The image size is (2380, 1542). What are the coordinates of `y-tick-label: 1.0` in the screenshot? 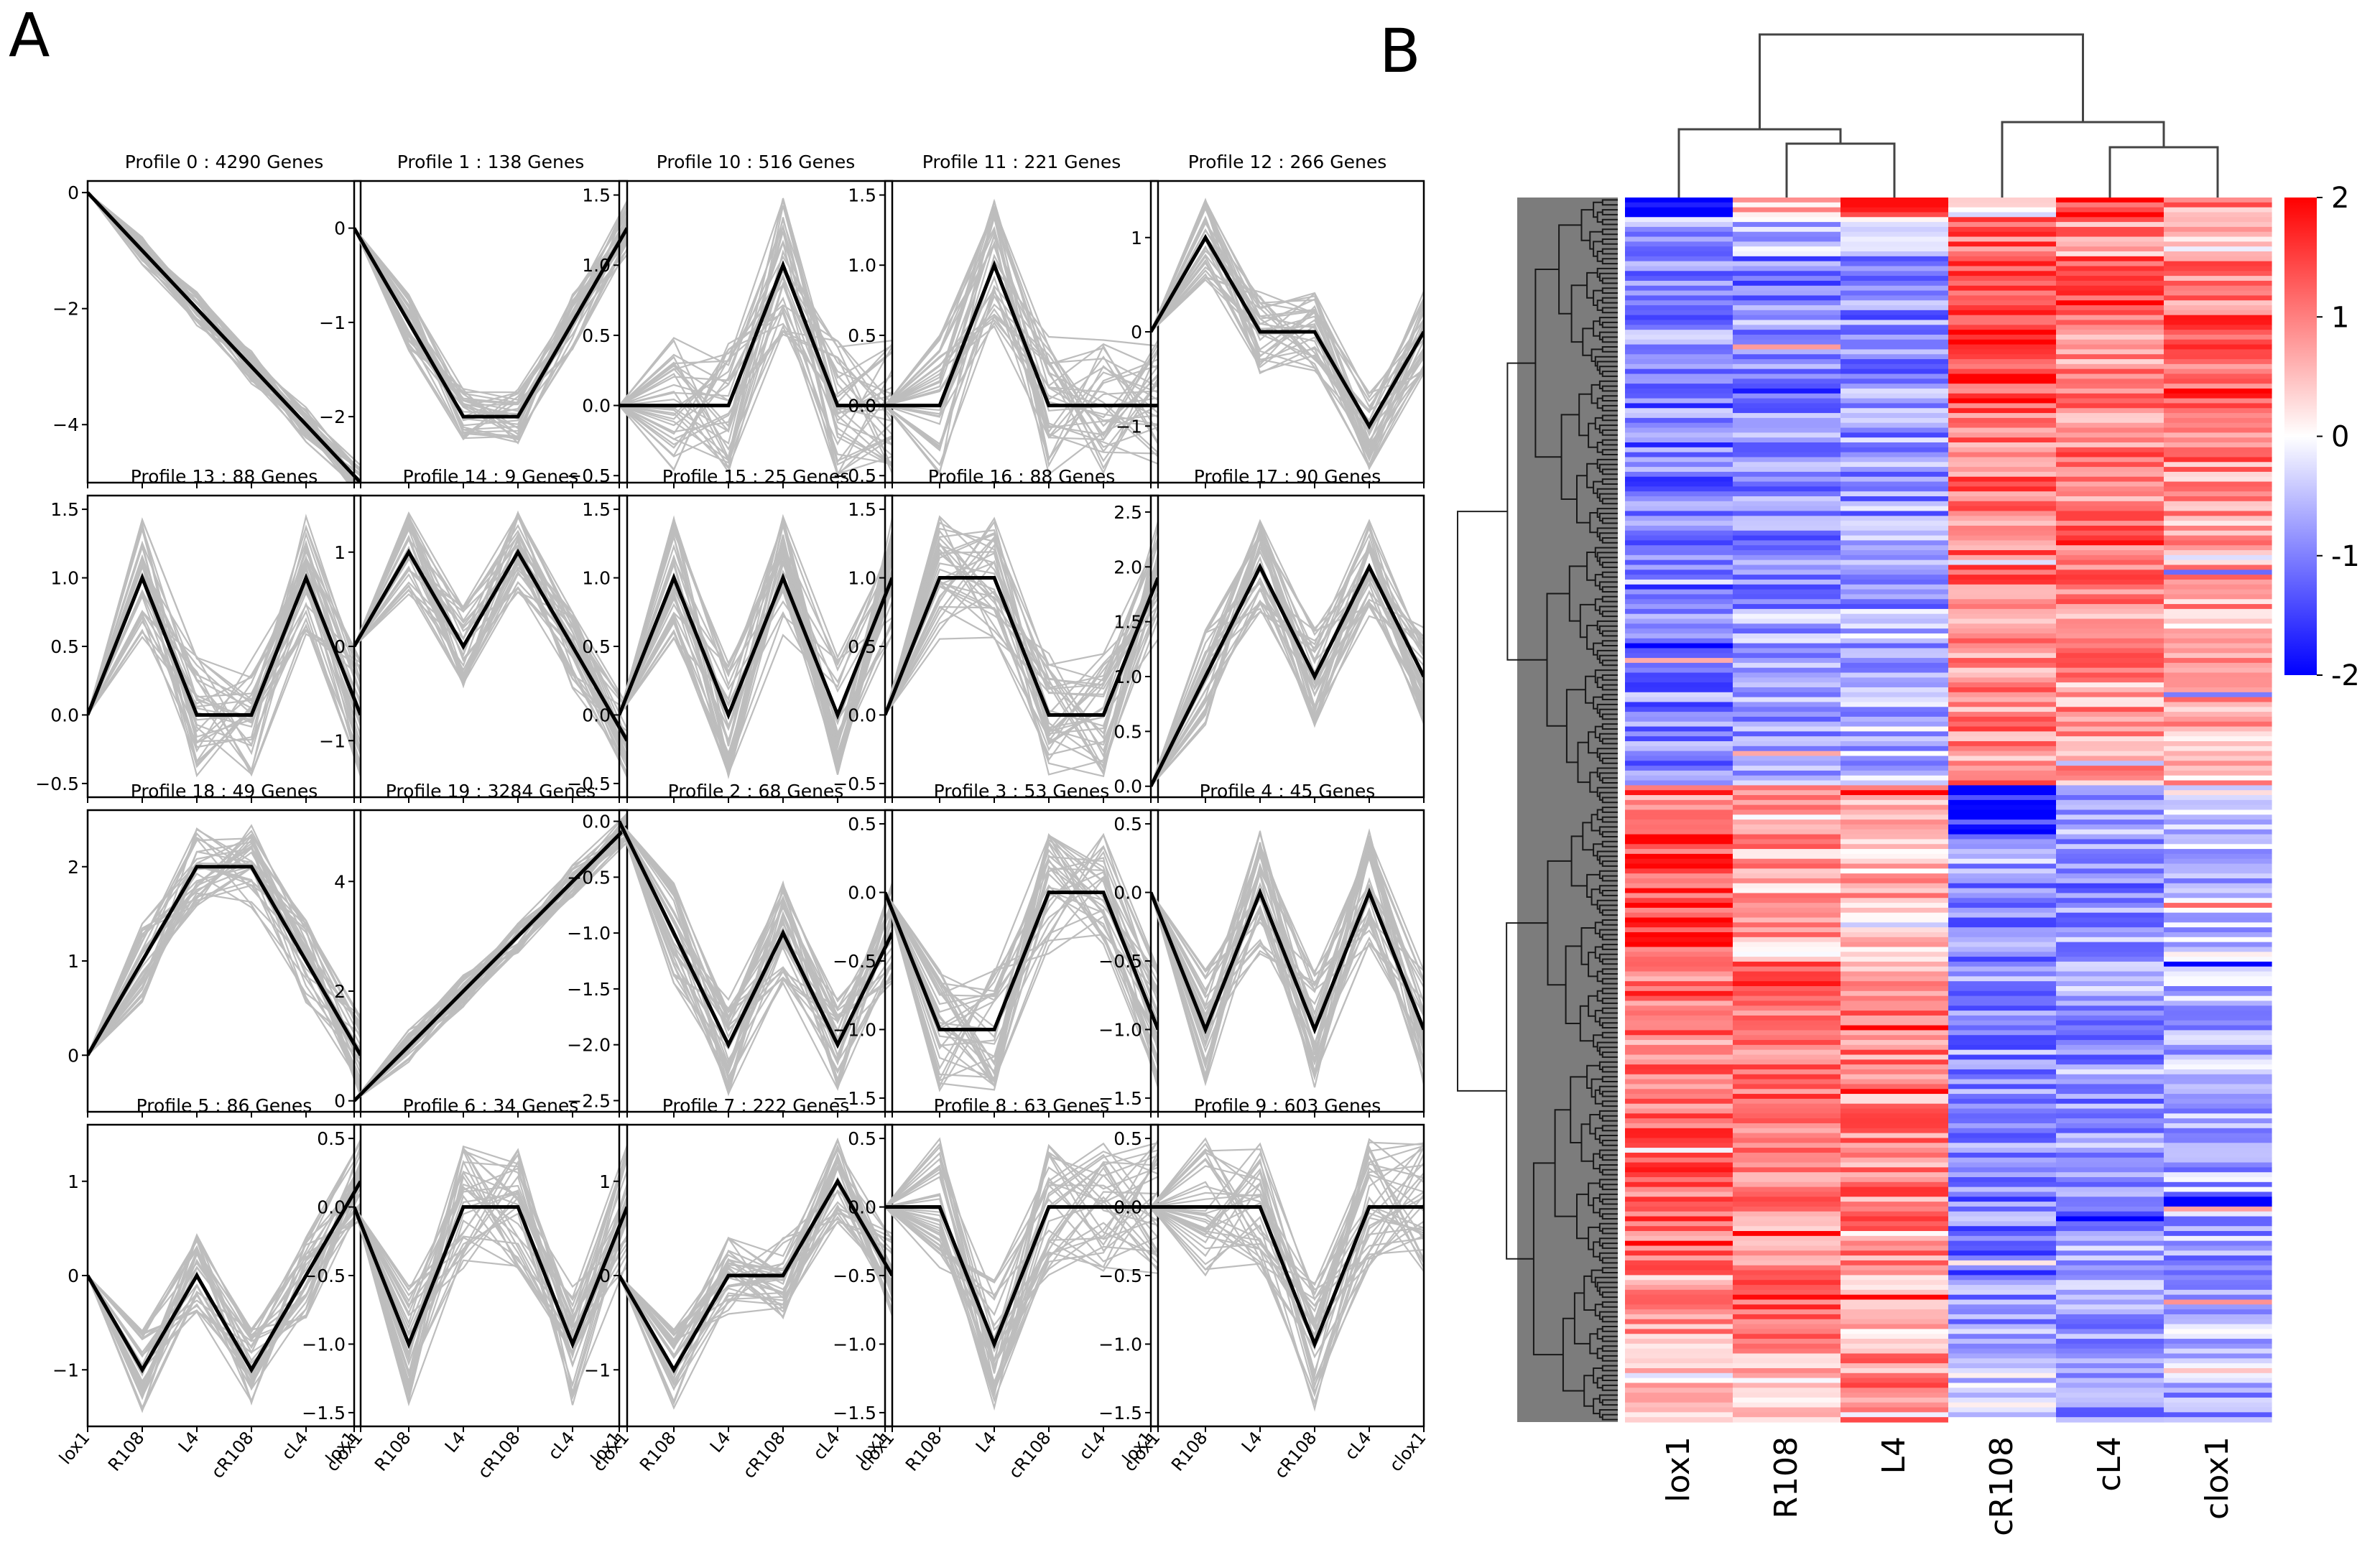 It's located at (862, 578).